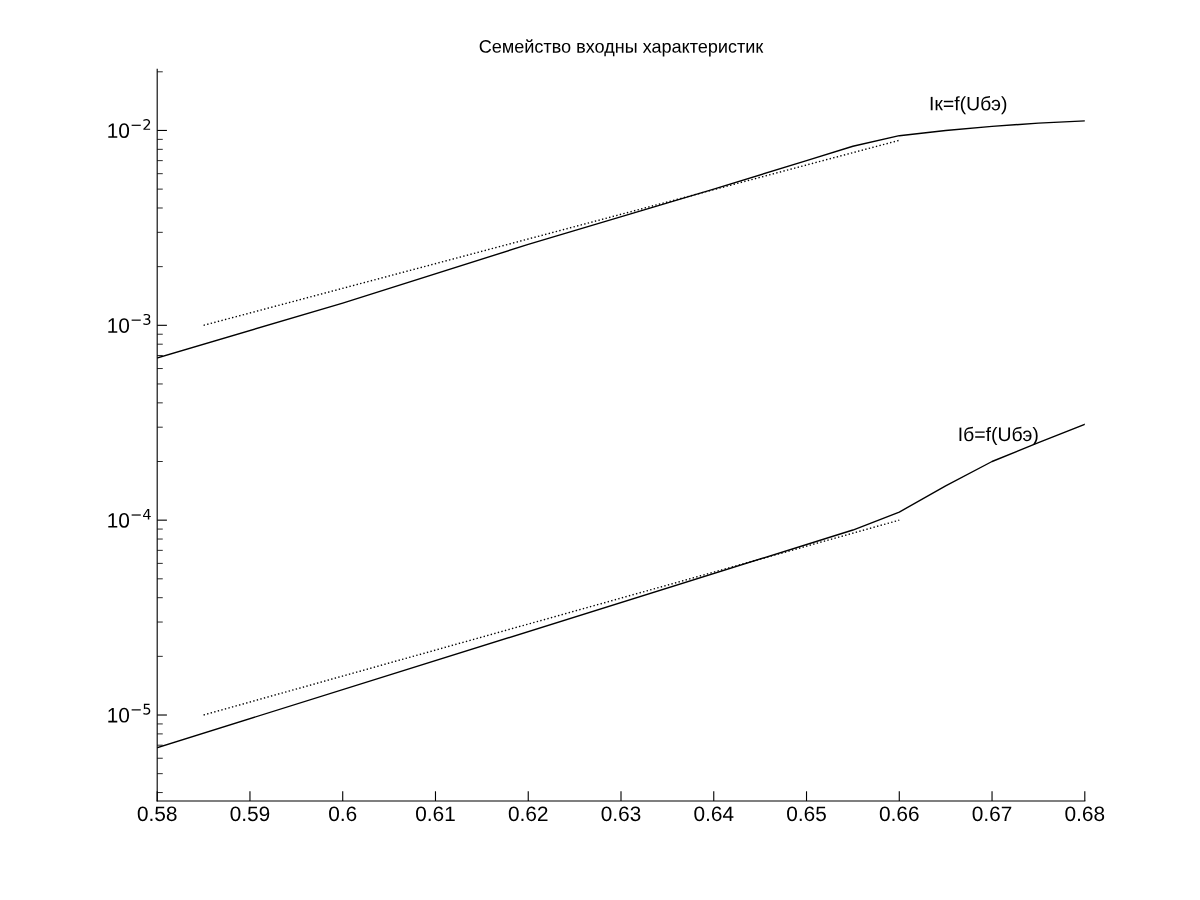 This screenshot has height=900, width=1200. I want to click on y-tick-label: 10$^{−2}$, so click(129, 129).